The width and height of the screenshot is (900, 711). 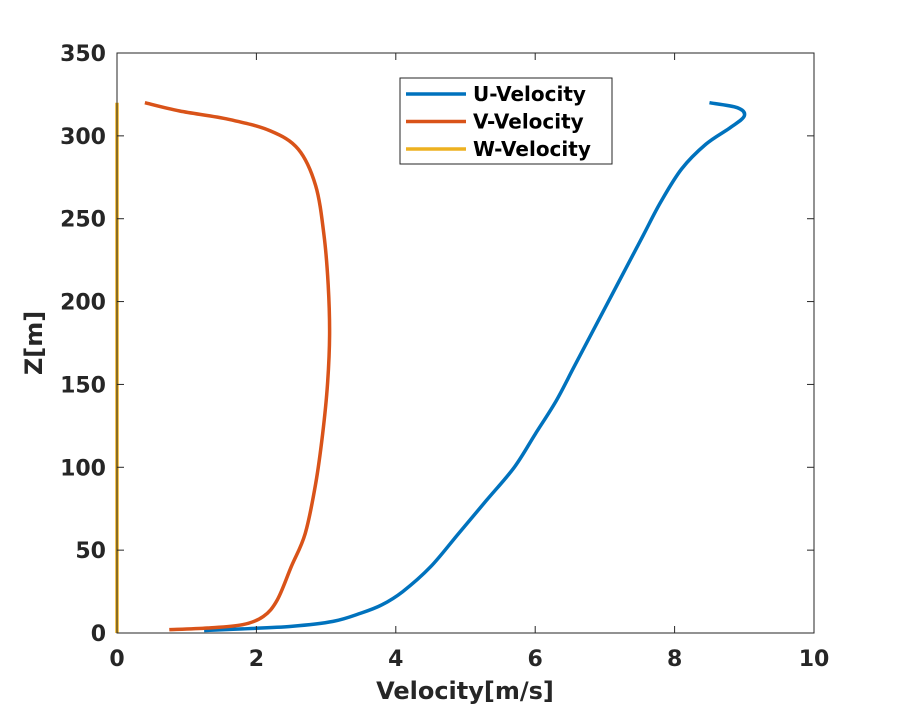 I want to click on y-tick-label: 150, so click(x=83, y=385).